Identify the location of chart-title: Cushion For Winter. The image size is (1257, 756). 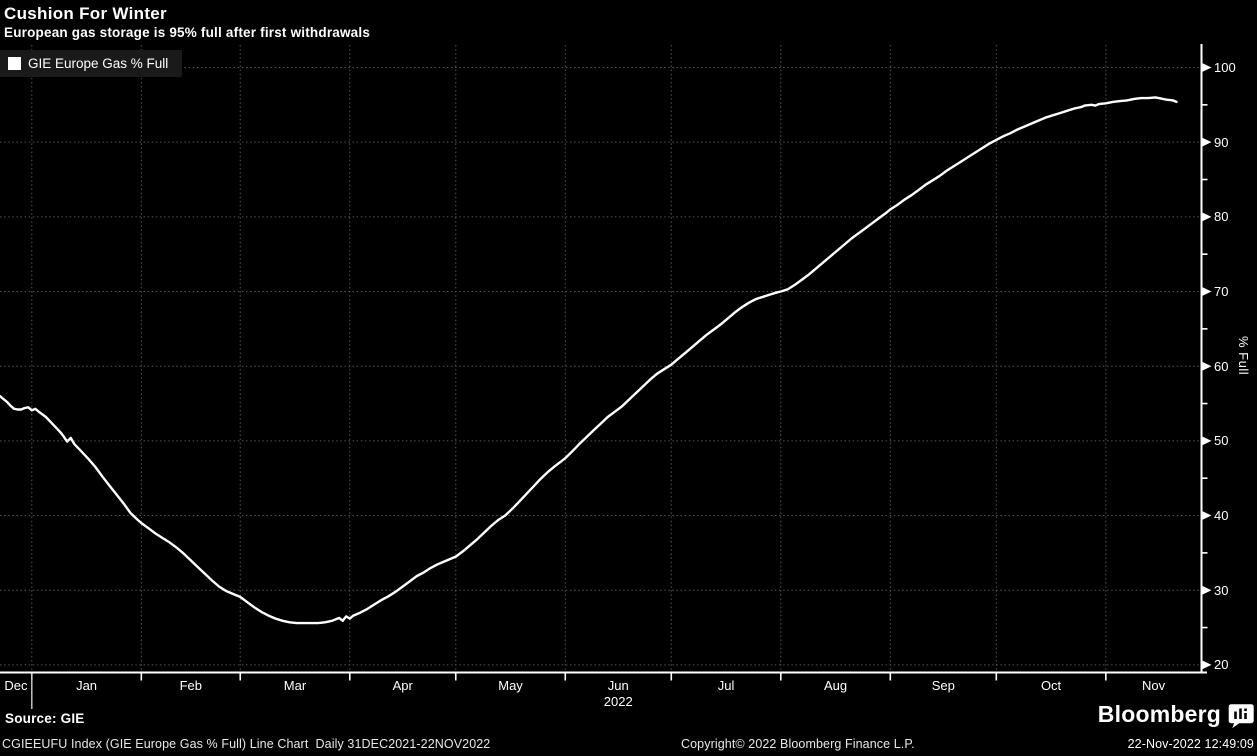
(85, 13).